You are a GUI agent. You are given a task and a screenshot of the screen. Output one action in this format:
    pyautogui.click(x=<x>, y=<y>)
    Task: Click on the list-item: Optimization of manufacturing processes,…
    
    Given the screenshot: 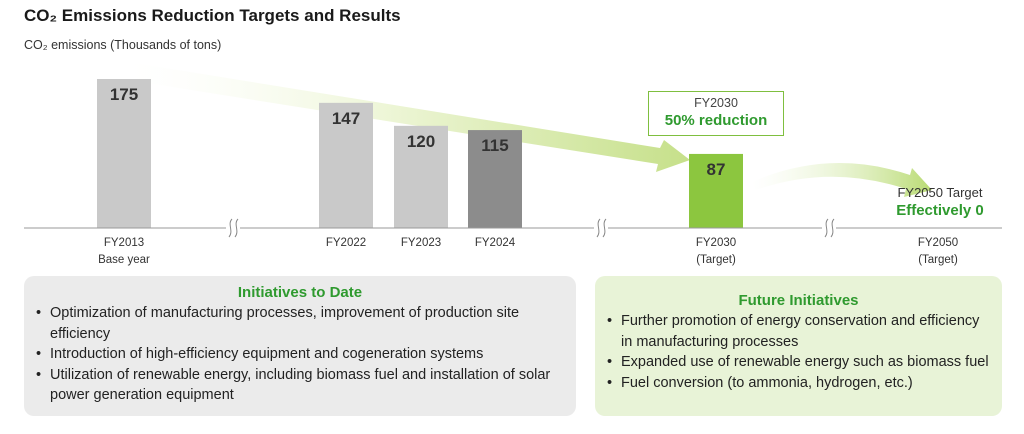 What is the action you would take?
    pyautogui.click(x=300, y=323)
    